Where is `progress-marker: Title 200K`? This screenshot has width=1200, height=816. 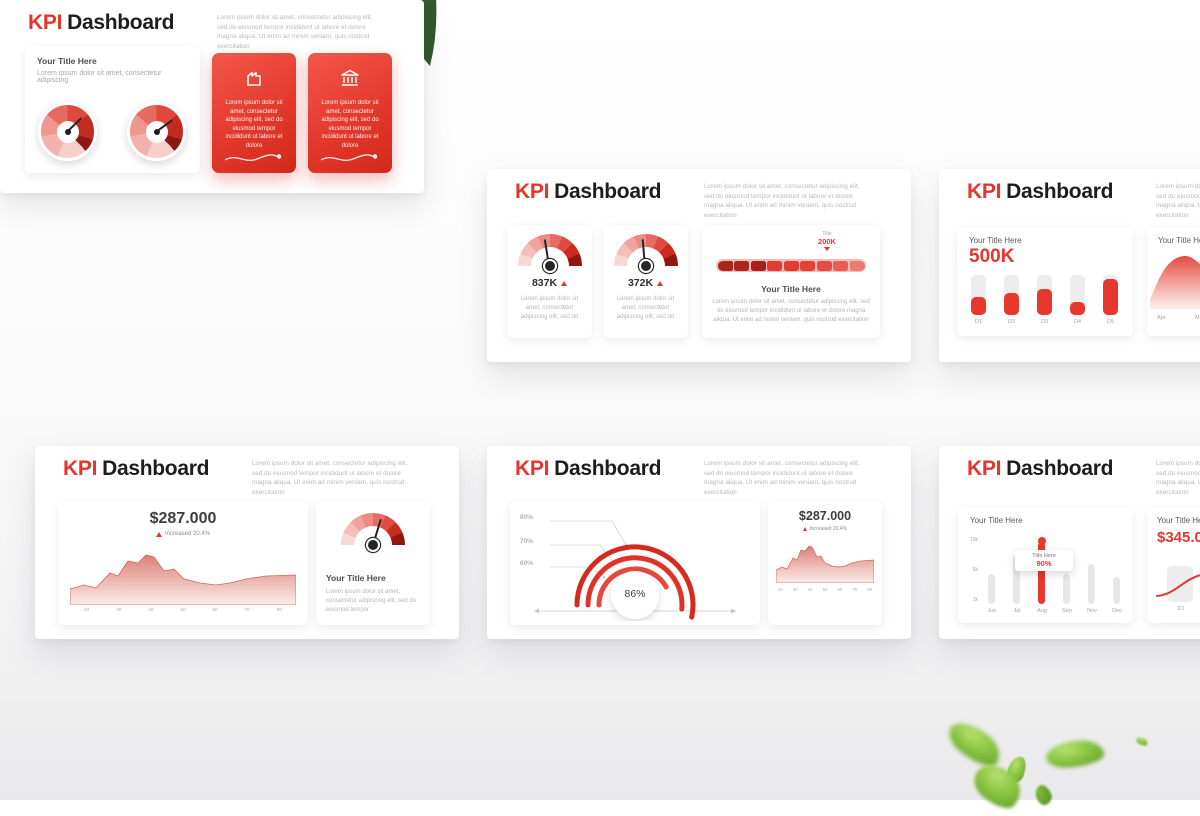 progress-marker: Title 200K is located at coordinates (827, 241).